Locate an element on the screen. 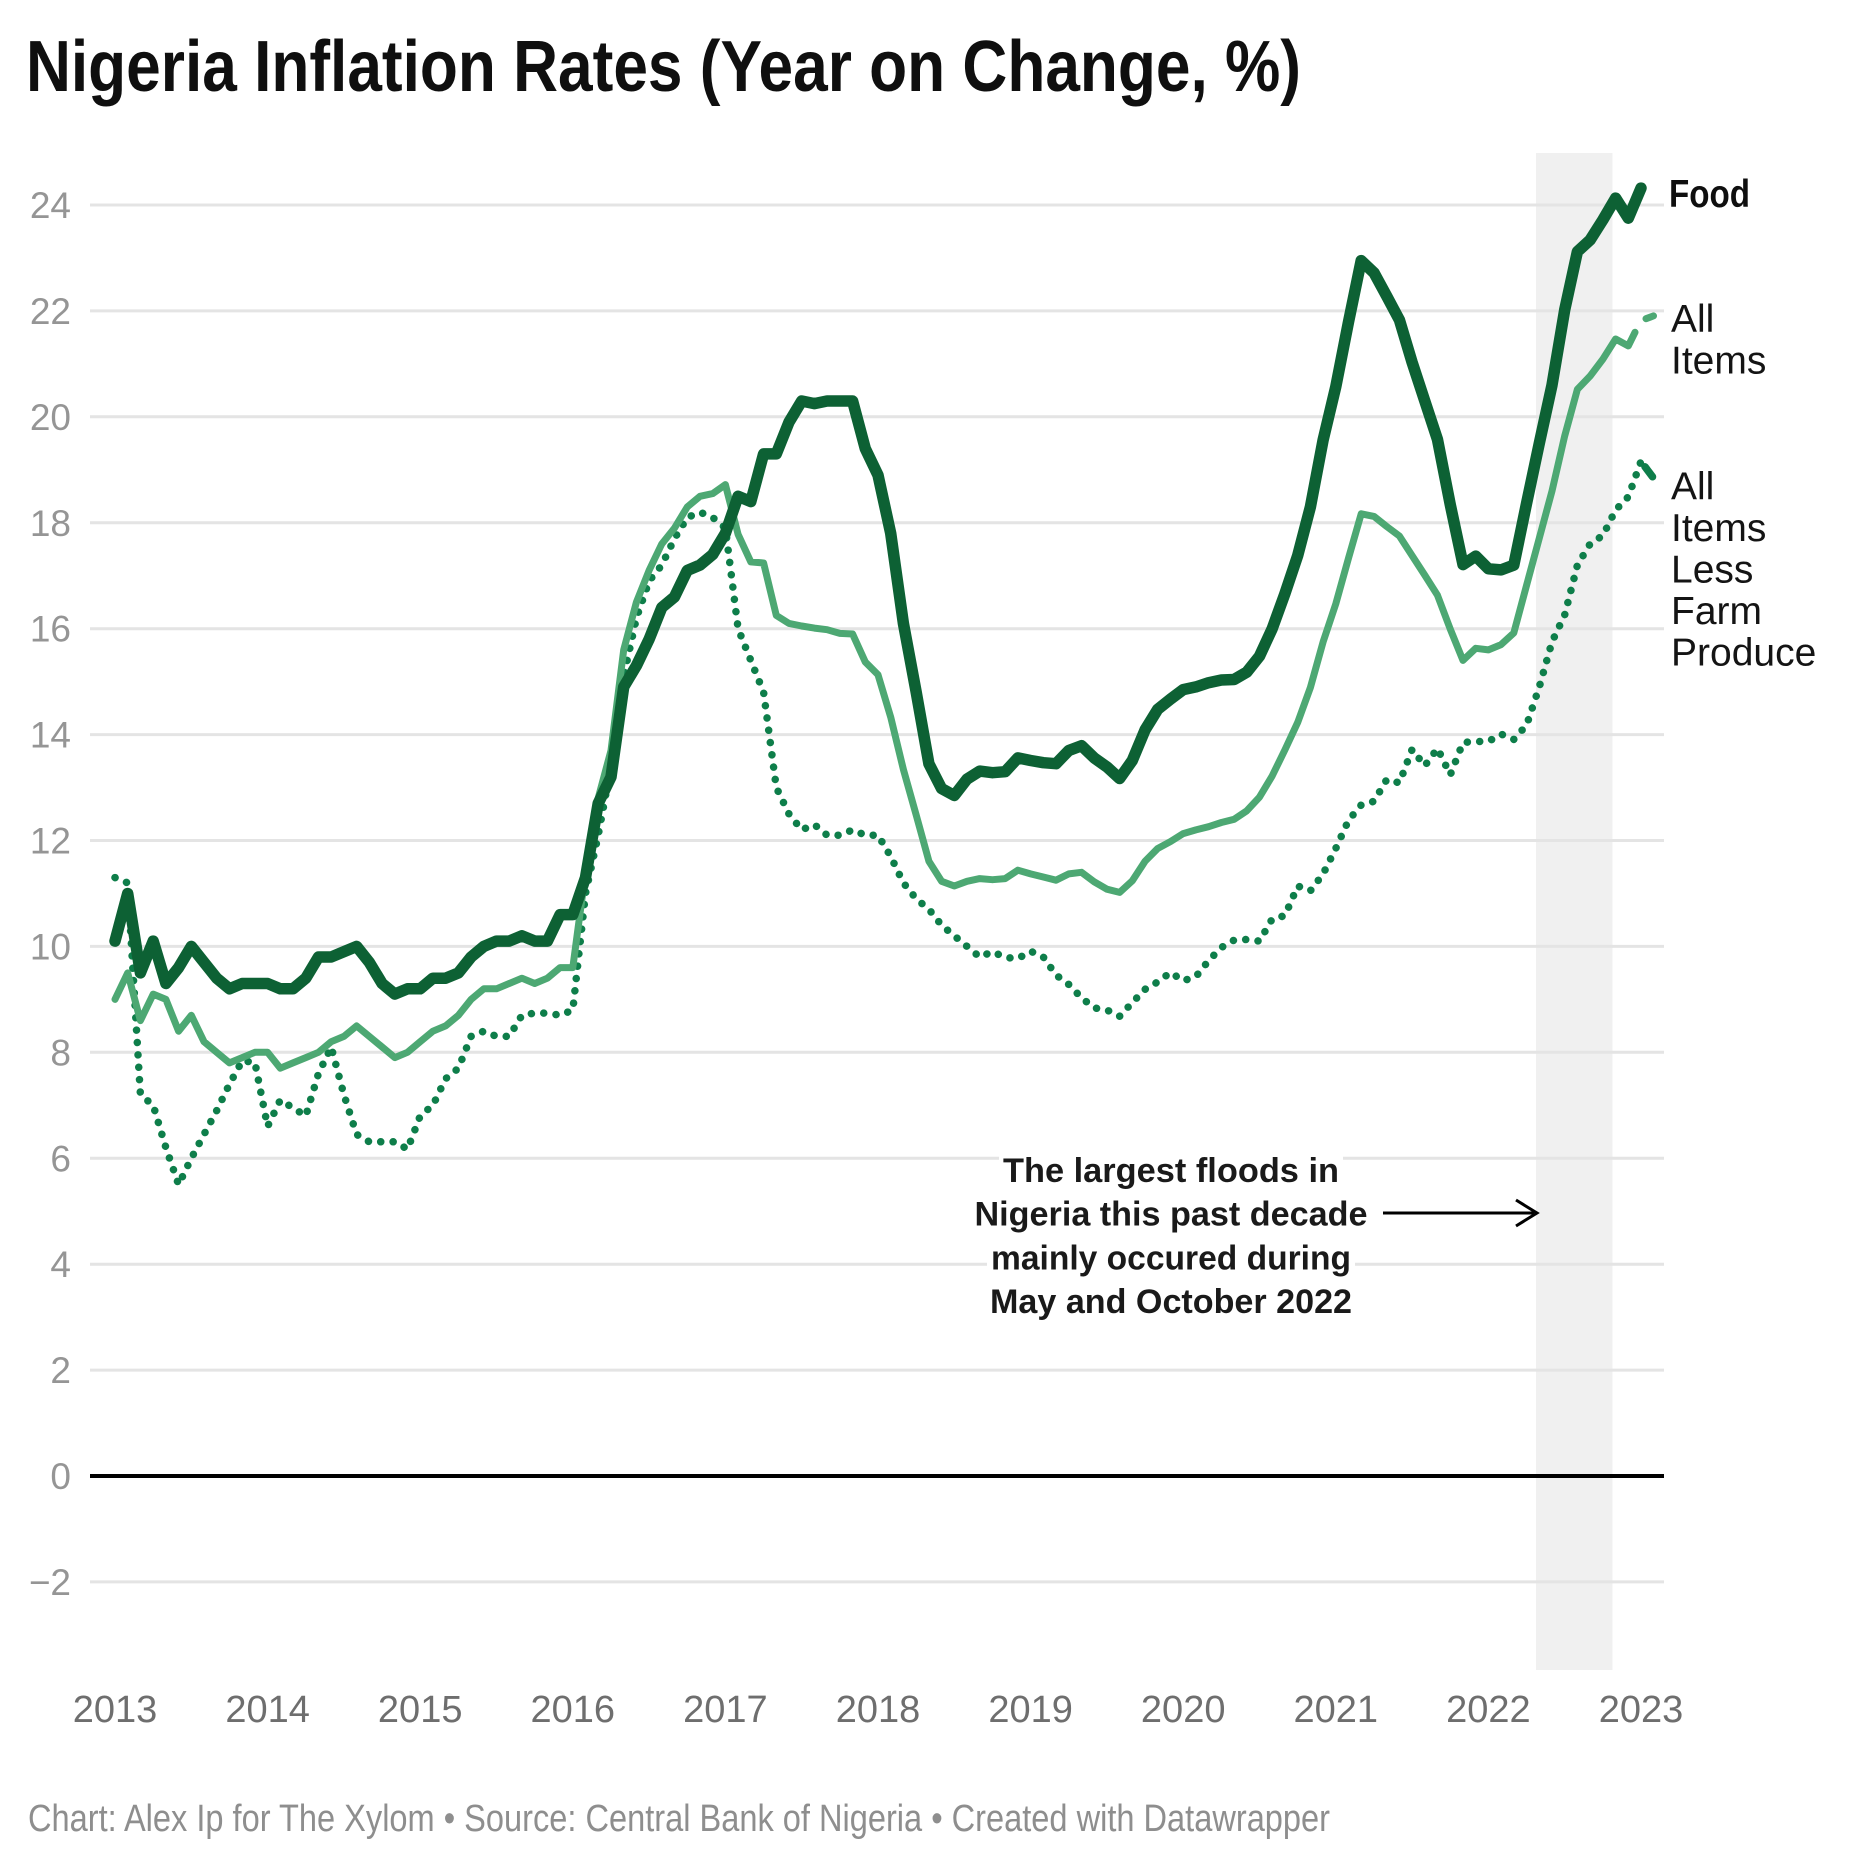  svg-text: 2021 is located at coordinates (1336, 1710).